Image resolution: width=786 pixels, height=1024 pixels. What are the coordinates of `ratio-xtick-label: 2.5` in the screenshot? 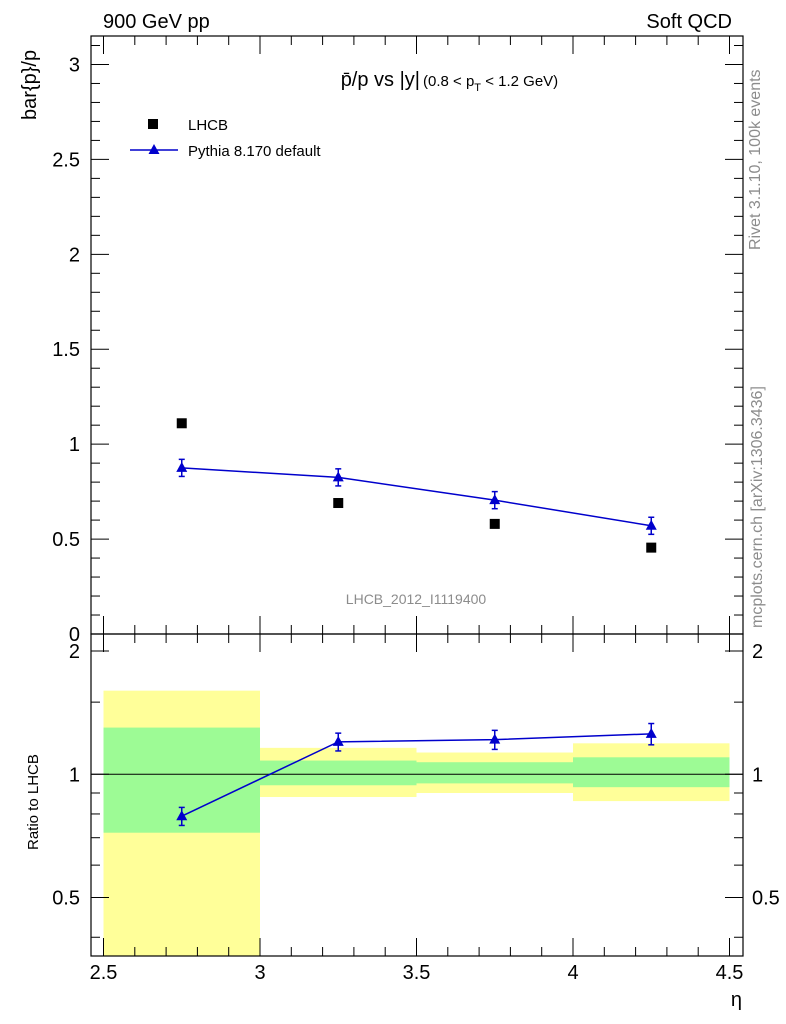 It's located at (104, 973).